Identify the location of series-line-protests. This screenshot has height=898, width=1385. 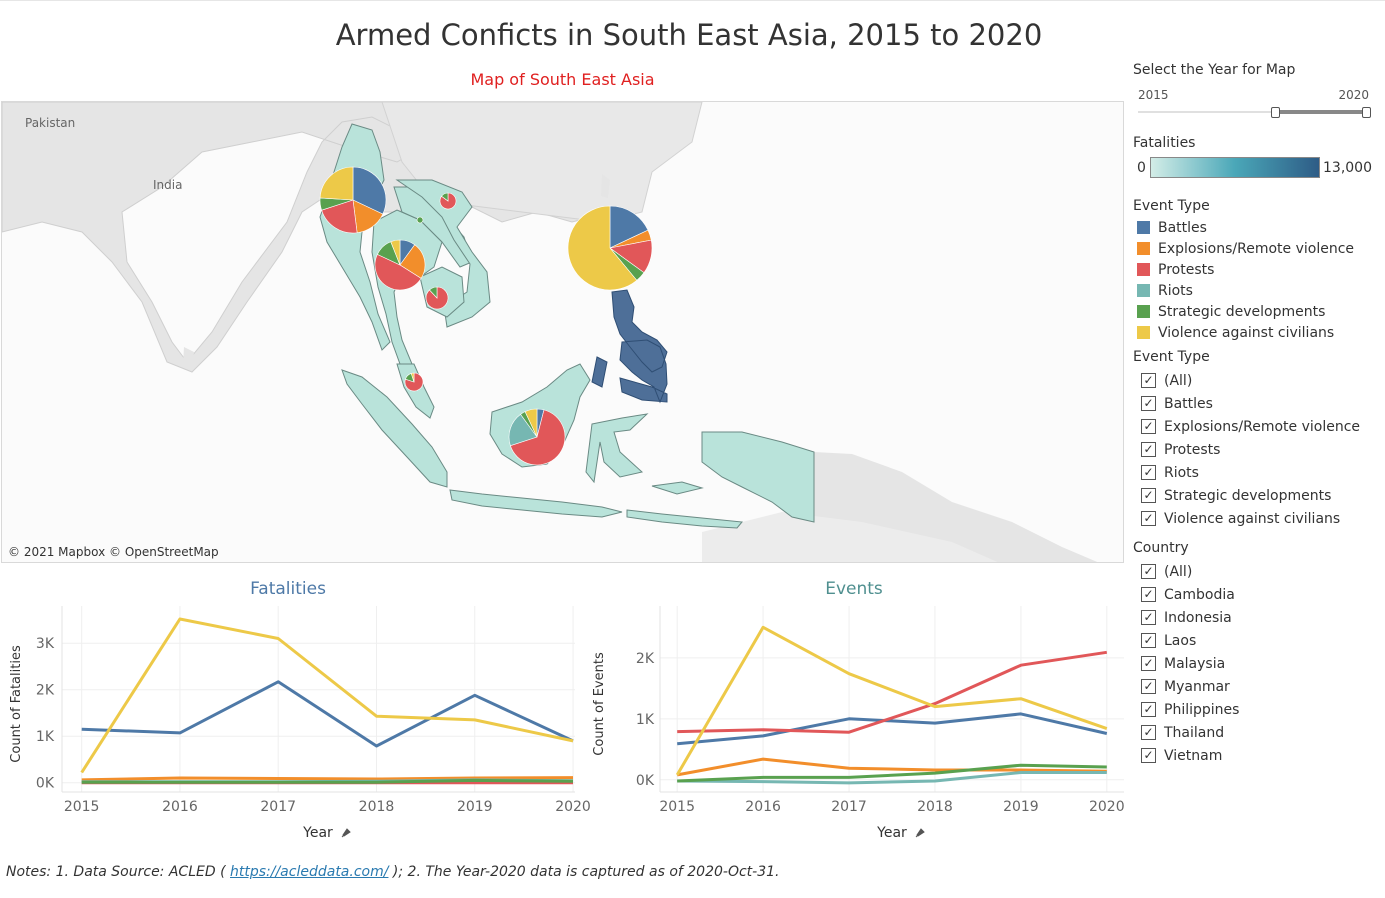
(892, 692).